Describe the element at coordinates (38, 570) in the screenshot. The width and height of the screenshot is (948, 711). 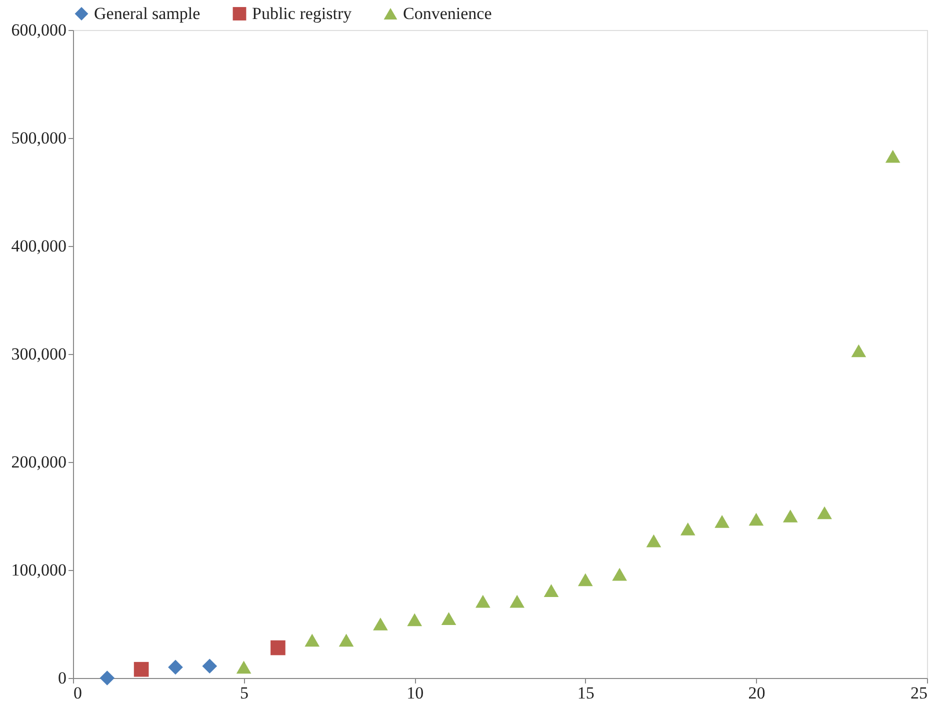
I see `y-tick-label: 100,000` at that location.